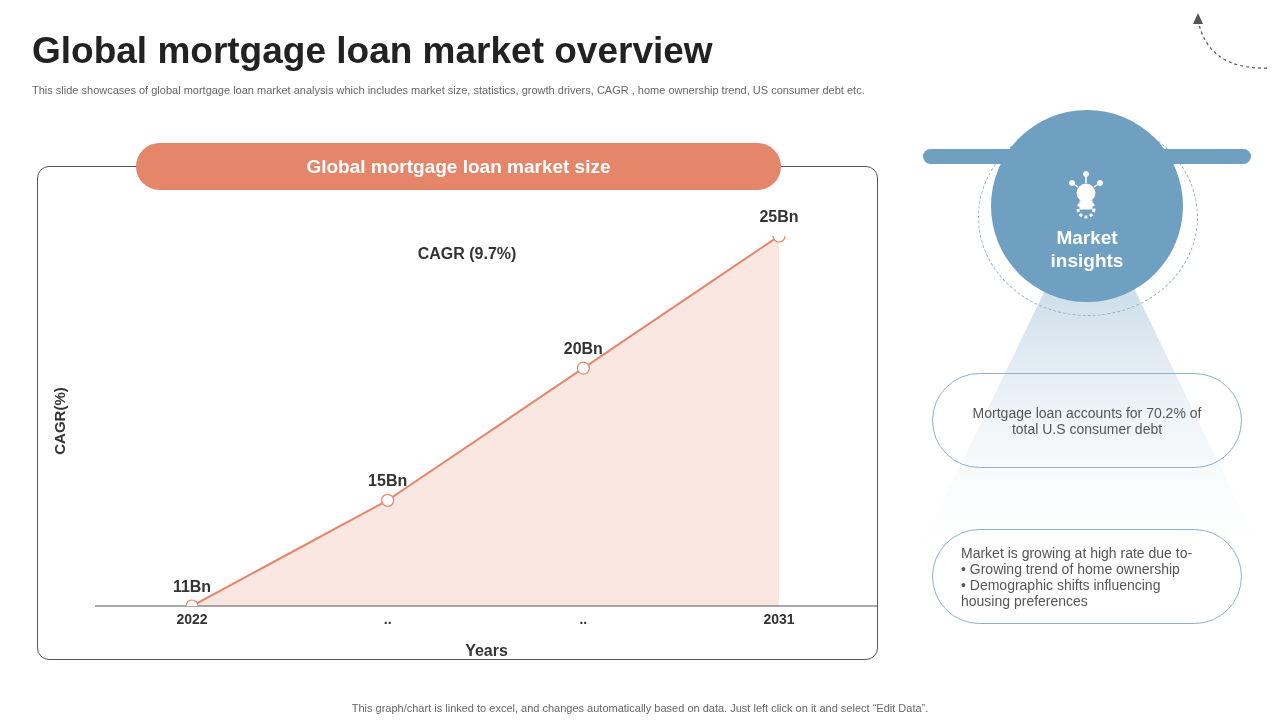 The height and width of the screenshot is (720, 1280). What do you see at coordinates (583, 349) in the screenshot?
I see `data-label: 20Bn` at bounding box center [583, 349].